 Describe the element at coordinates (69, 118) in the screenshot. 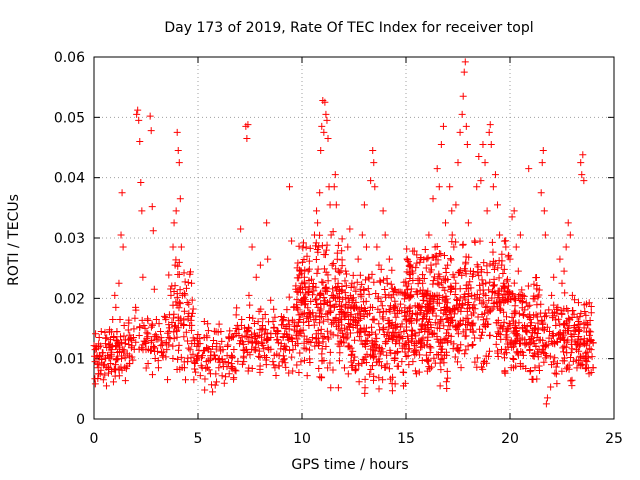

I see `y-tick-label: 0.05` at that location.